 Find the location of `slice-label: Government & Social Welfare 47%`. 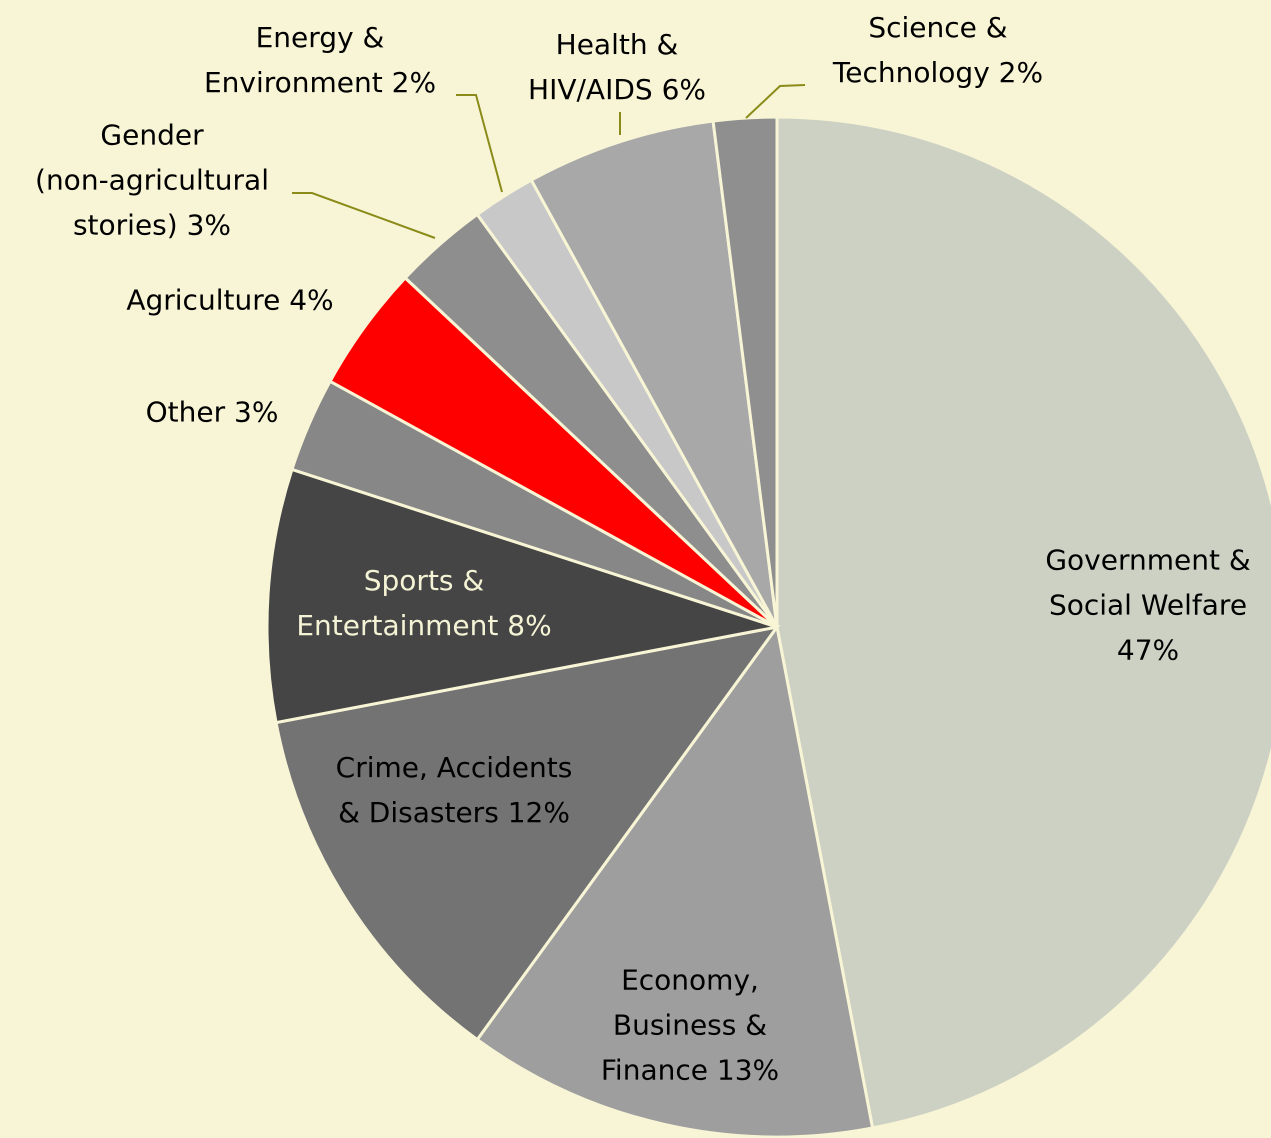

slice-label: Government & Social Welfare 47% is located at coordinates (1147, 605).